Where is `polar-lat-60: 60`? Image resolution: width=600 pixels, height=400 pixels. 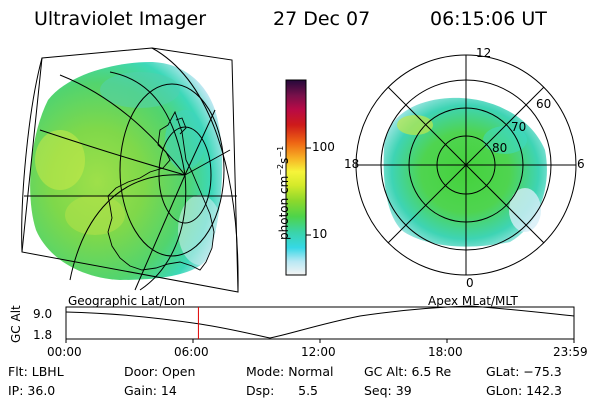
polar-lat-60: 60 is located at coordinates (544, 104).